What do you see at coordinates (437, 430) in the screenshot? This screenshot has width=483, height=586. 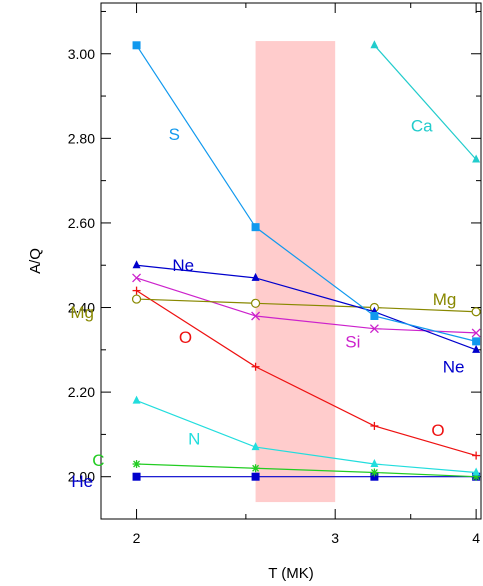 I see `series-o-4-label: O` at bounding box center [437, 430].